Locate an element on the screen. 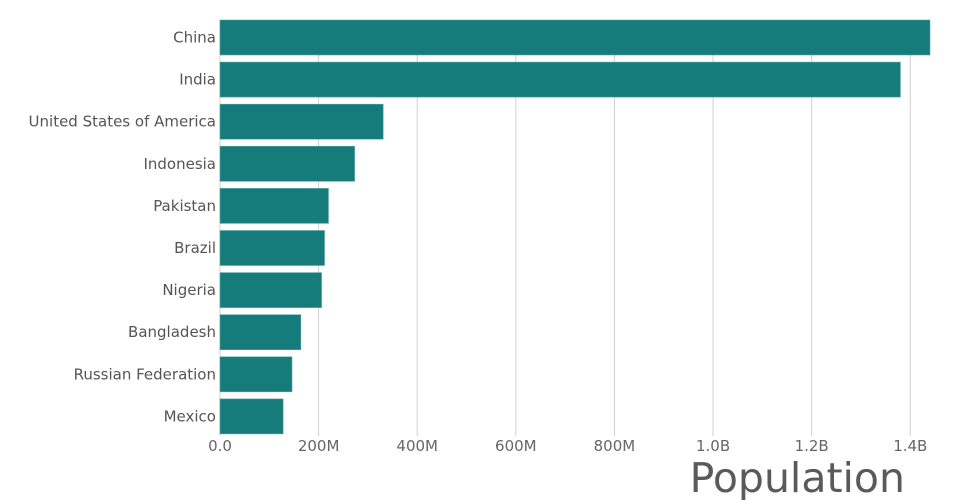 This screenshot has height=500, width=960. x-tick-label: 200M is located at coordinates (319, 446).